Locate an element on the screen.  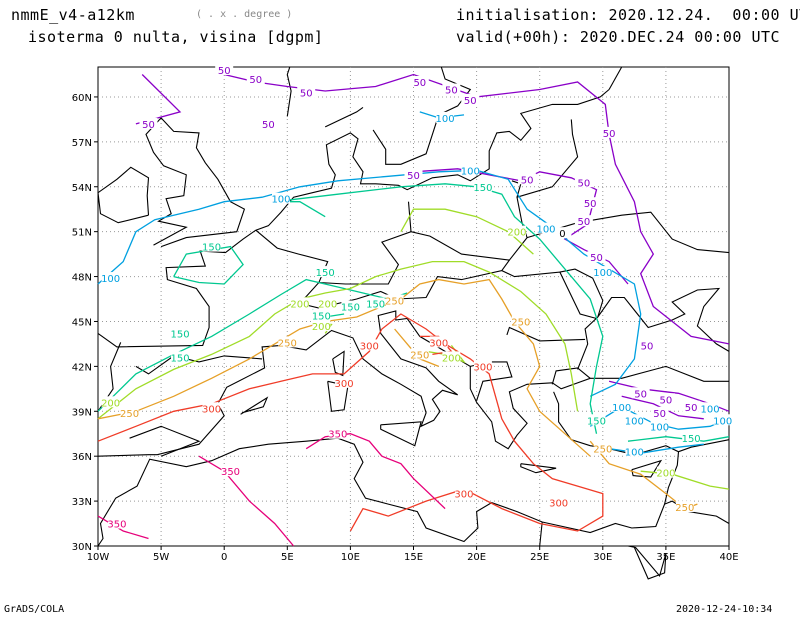
projection-note: ( . x . degree ) is located at coordinates (244, 14).